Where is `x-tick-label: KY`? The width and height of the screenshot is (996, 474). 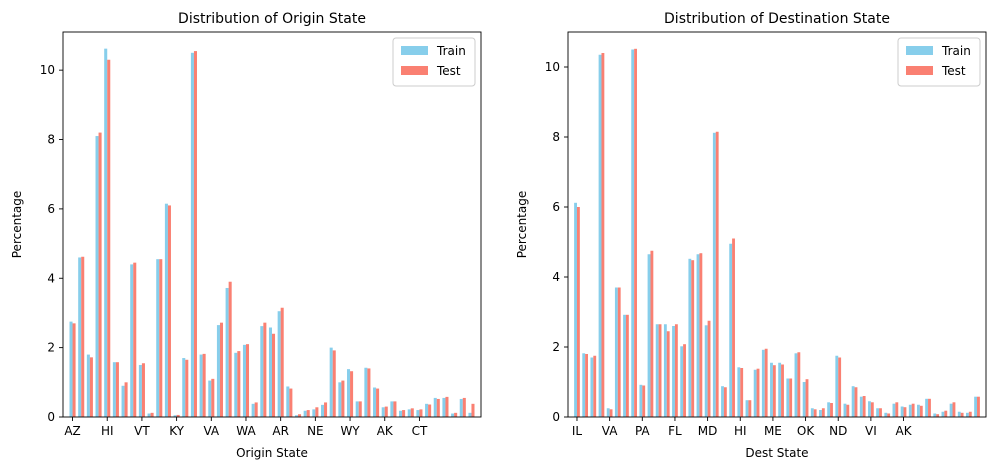
x-tick-label: KY is located at coordinates (176, 431).